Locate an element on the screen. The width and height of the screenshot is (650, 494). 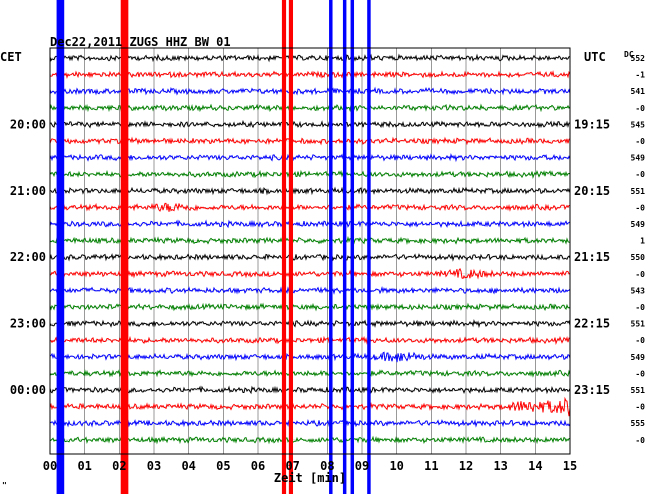
x-tick-label: 10 is located at coordinates (396, 466).